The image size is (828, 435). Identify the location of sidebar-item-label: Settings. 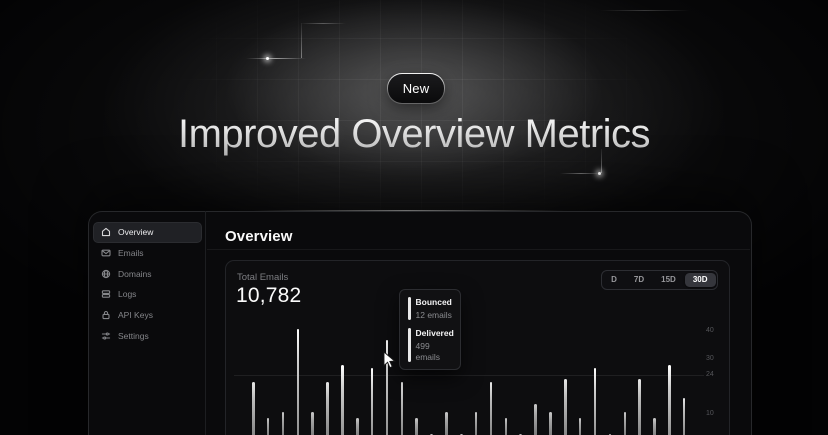
(133, 335).